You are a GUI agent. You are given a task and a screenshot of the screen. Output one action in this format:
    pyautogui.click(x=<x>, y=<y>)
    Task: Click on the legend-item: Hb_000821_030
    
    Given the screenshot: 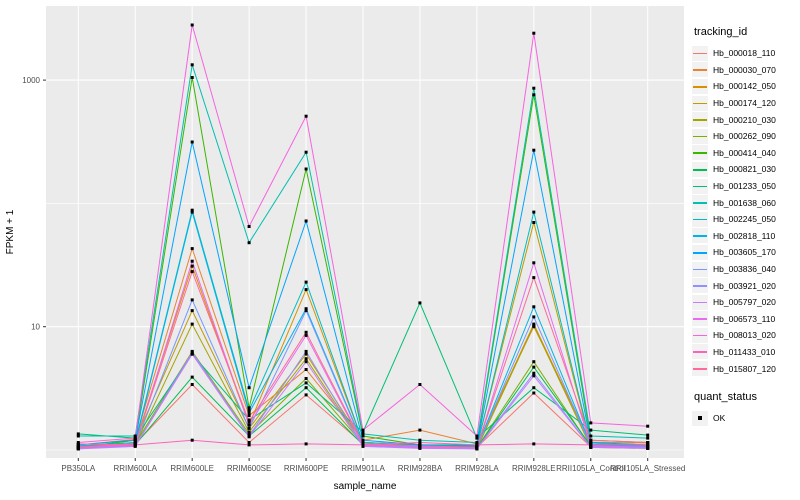 What is the action you would take?
    pyautogui.click(x=745, y=169)
    